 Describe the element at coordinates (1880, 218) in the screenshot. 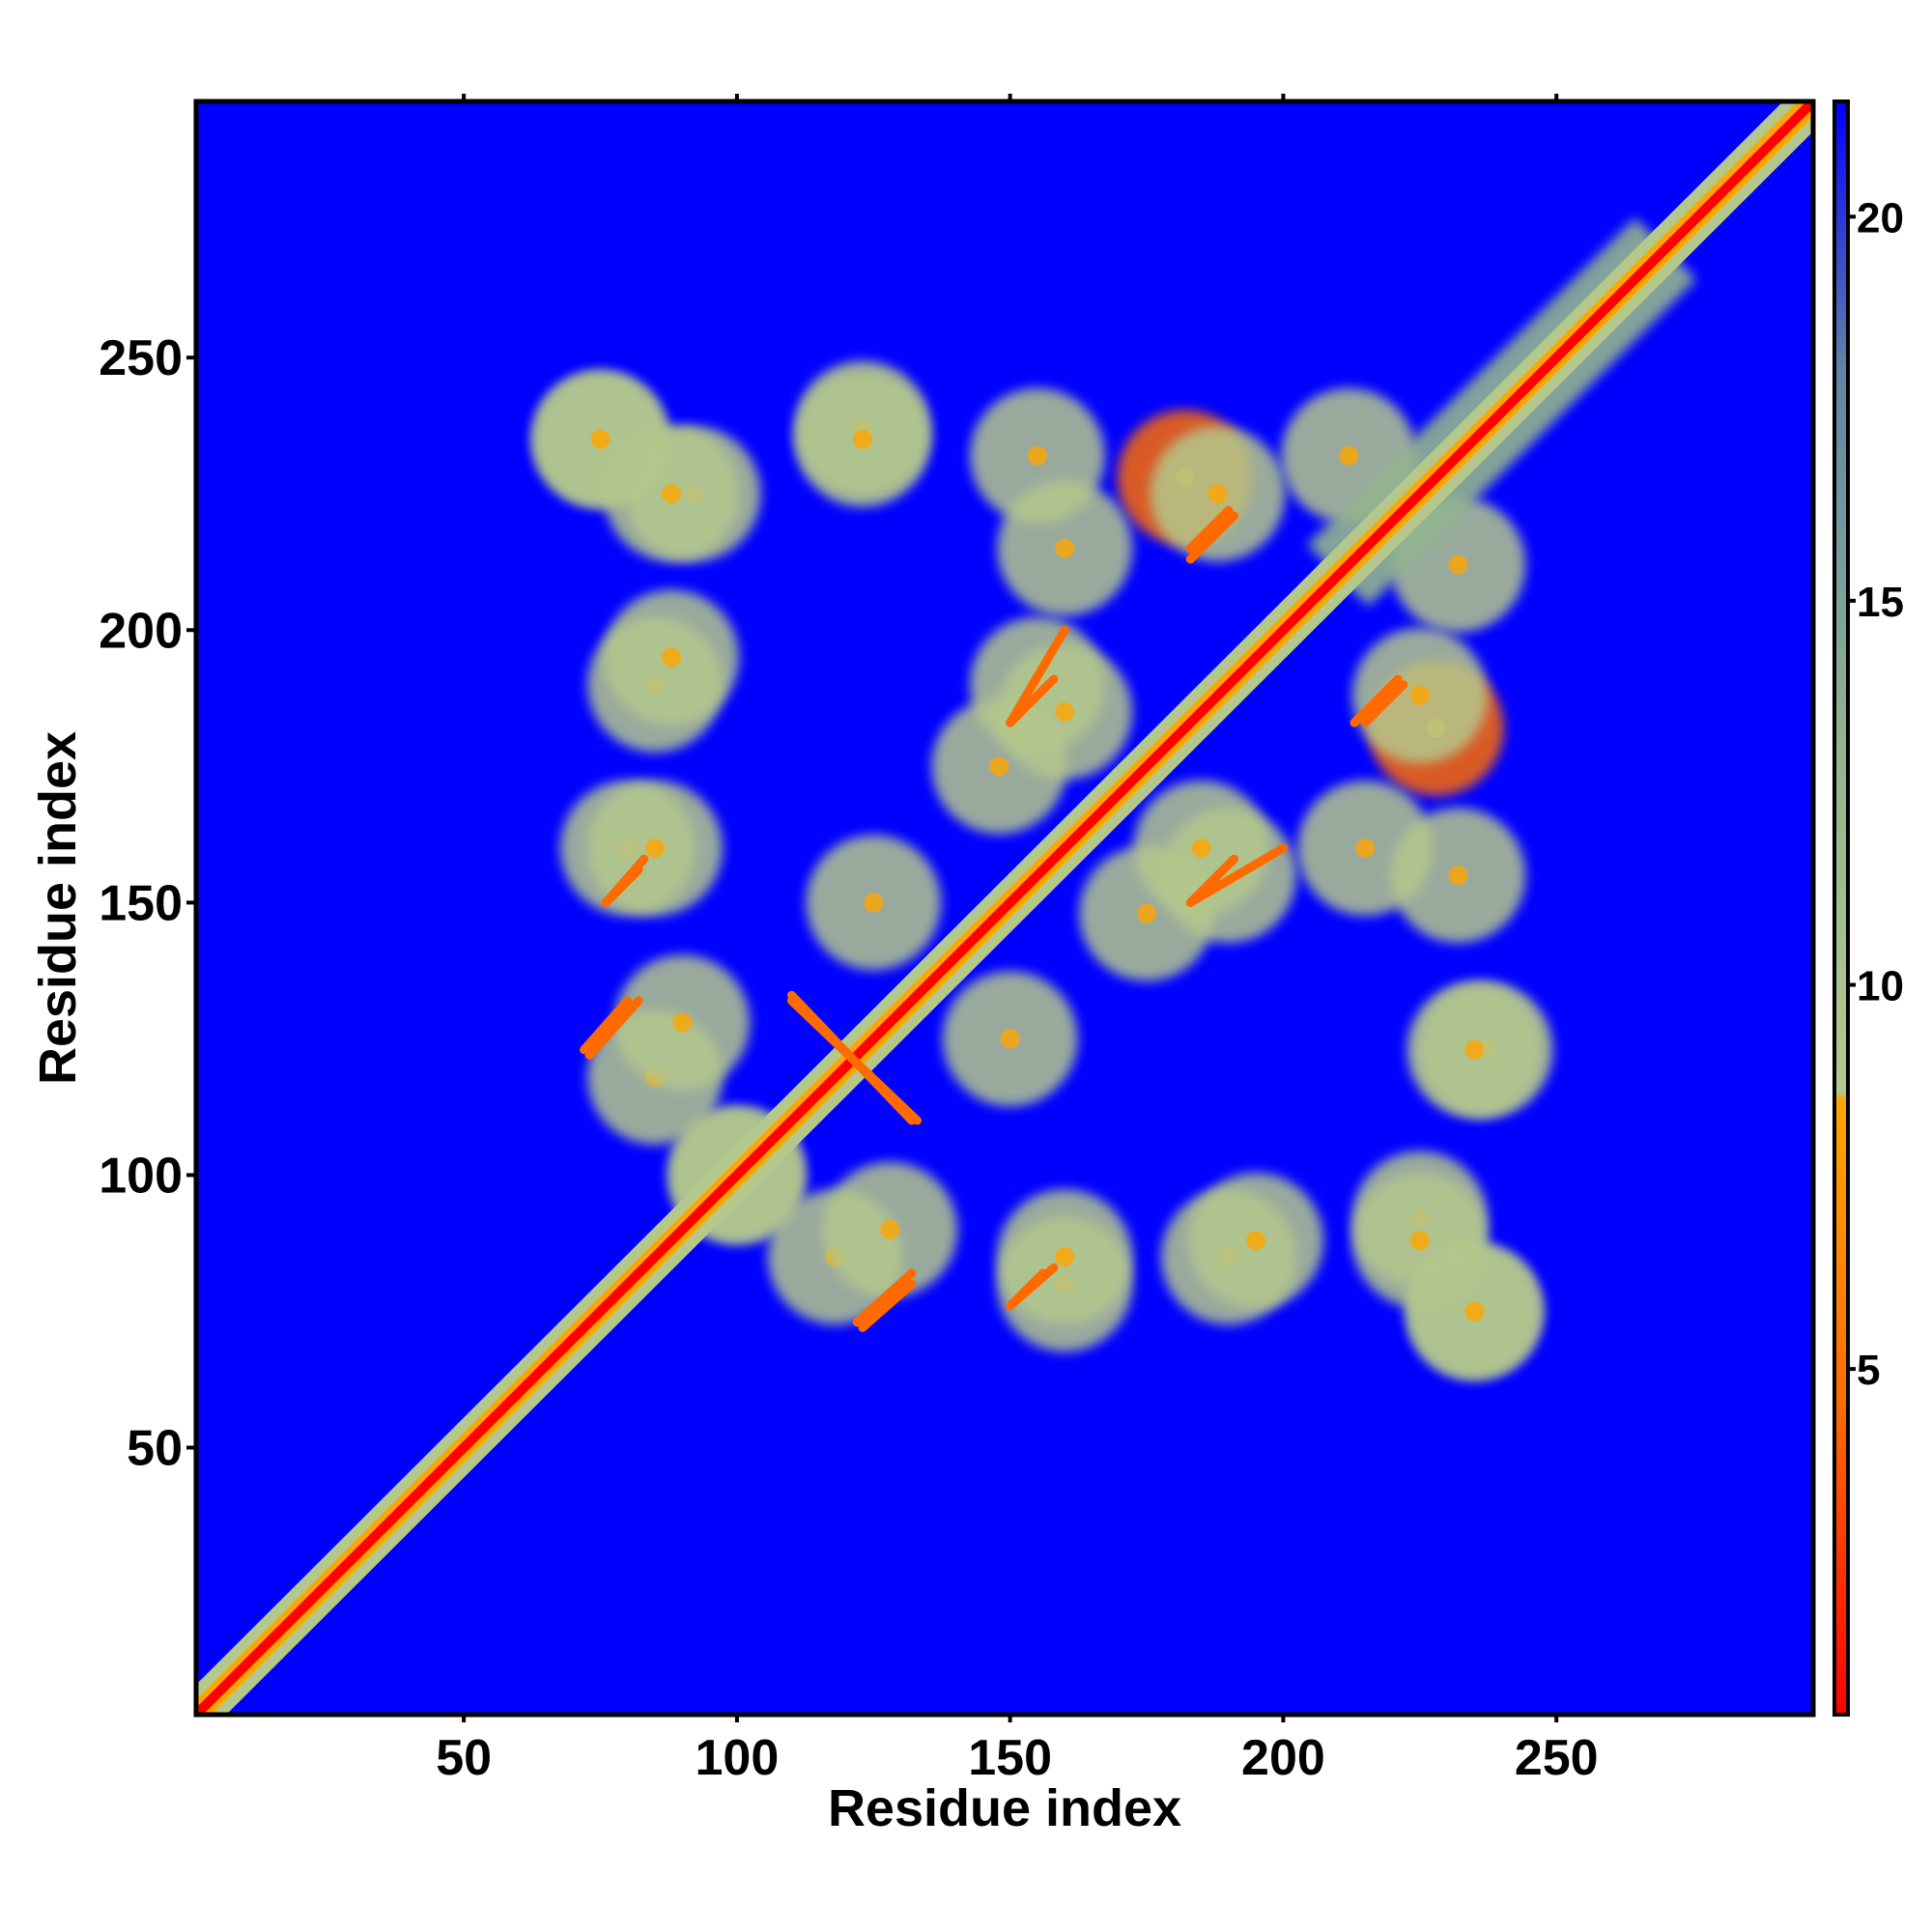

I see `colorbar-tick-label: 20` at that location.